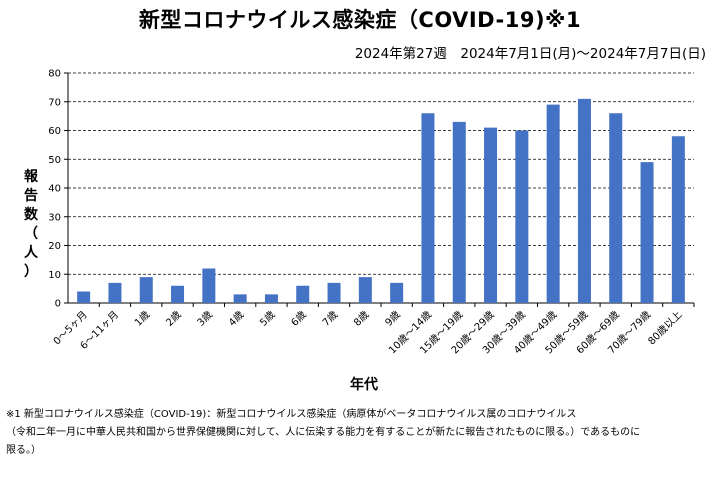 The height and width of the screenshot is (482, 720). Describe the element at coordinates (31, 272) in the screenshot. I see `y-axis-label-char: ）` at that location.